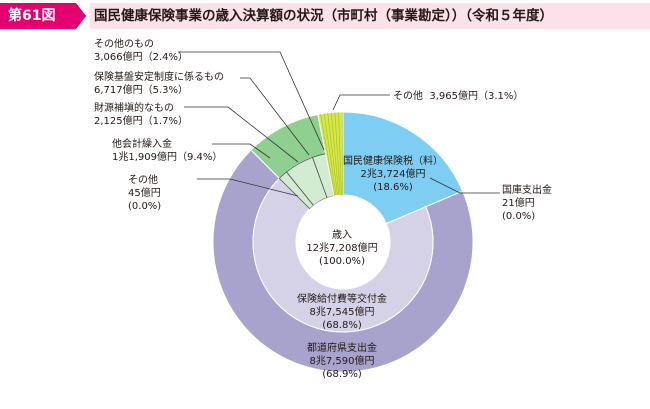 Image resolution: width=650 pixels, height=409 pixels. I want to click on label-other-top-name: その他, so click(408, 96).